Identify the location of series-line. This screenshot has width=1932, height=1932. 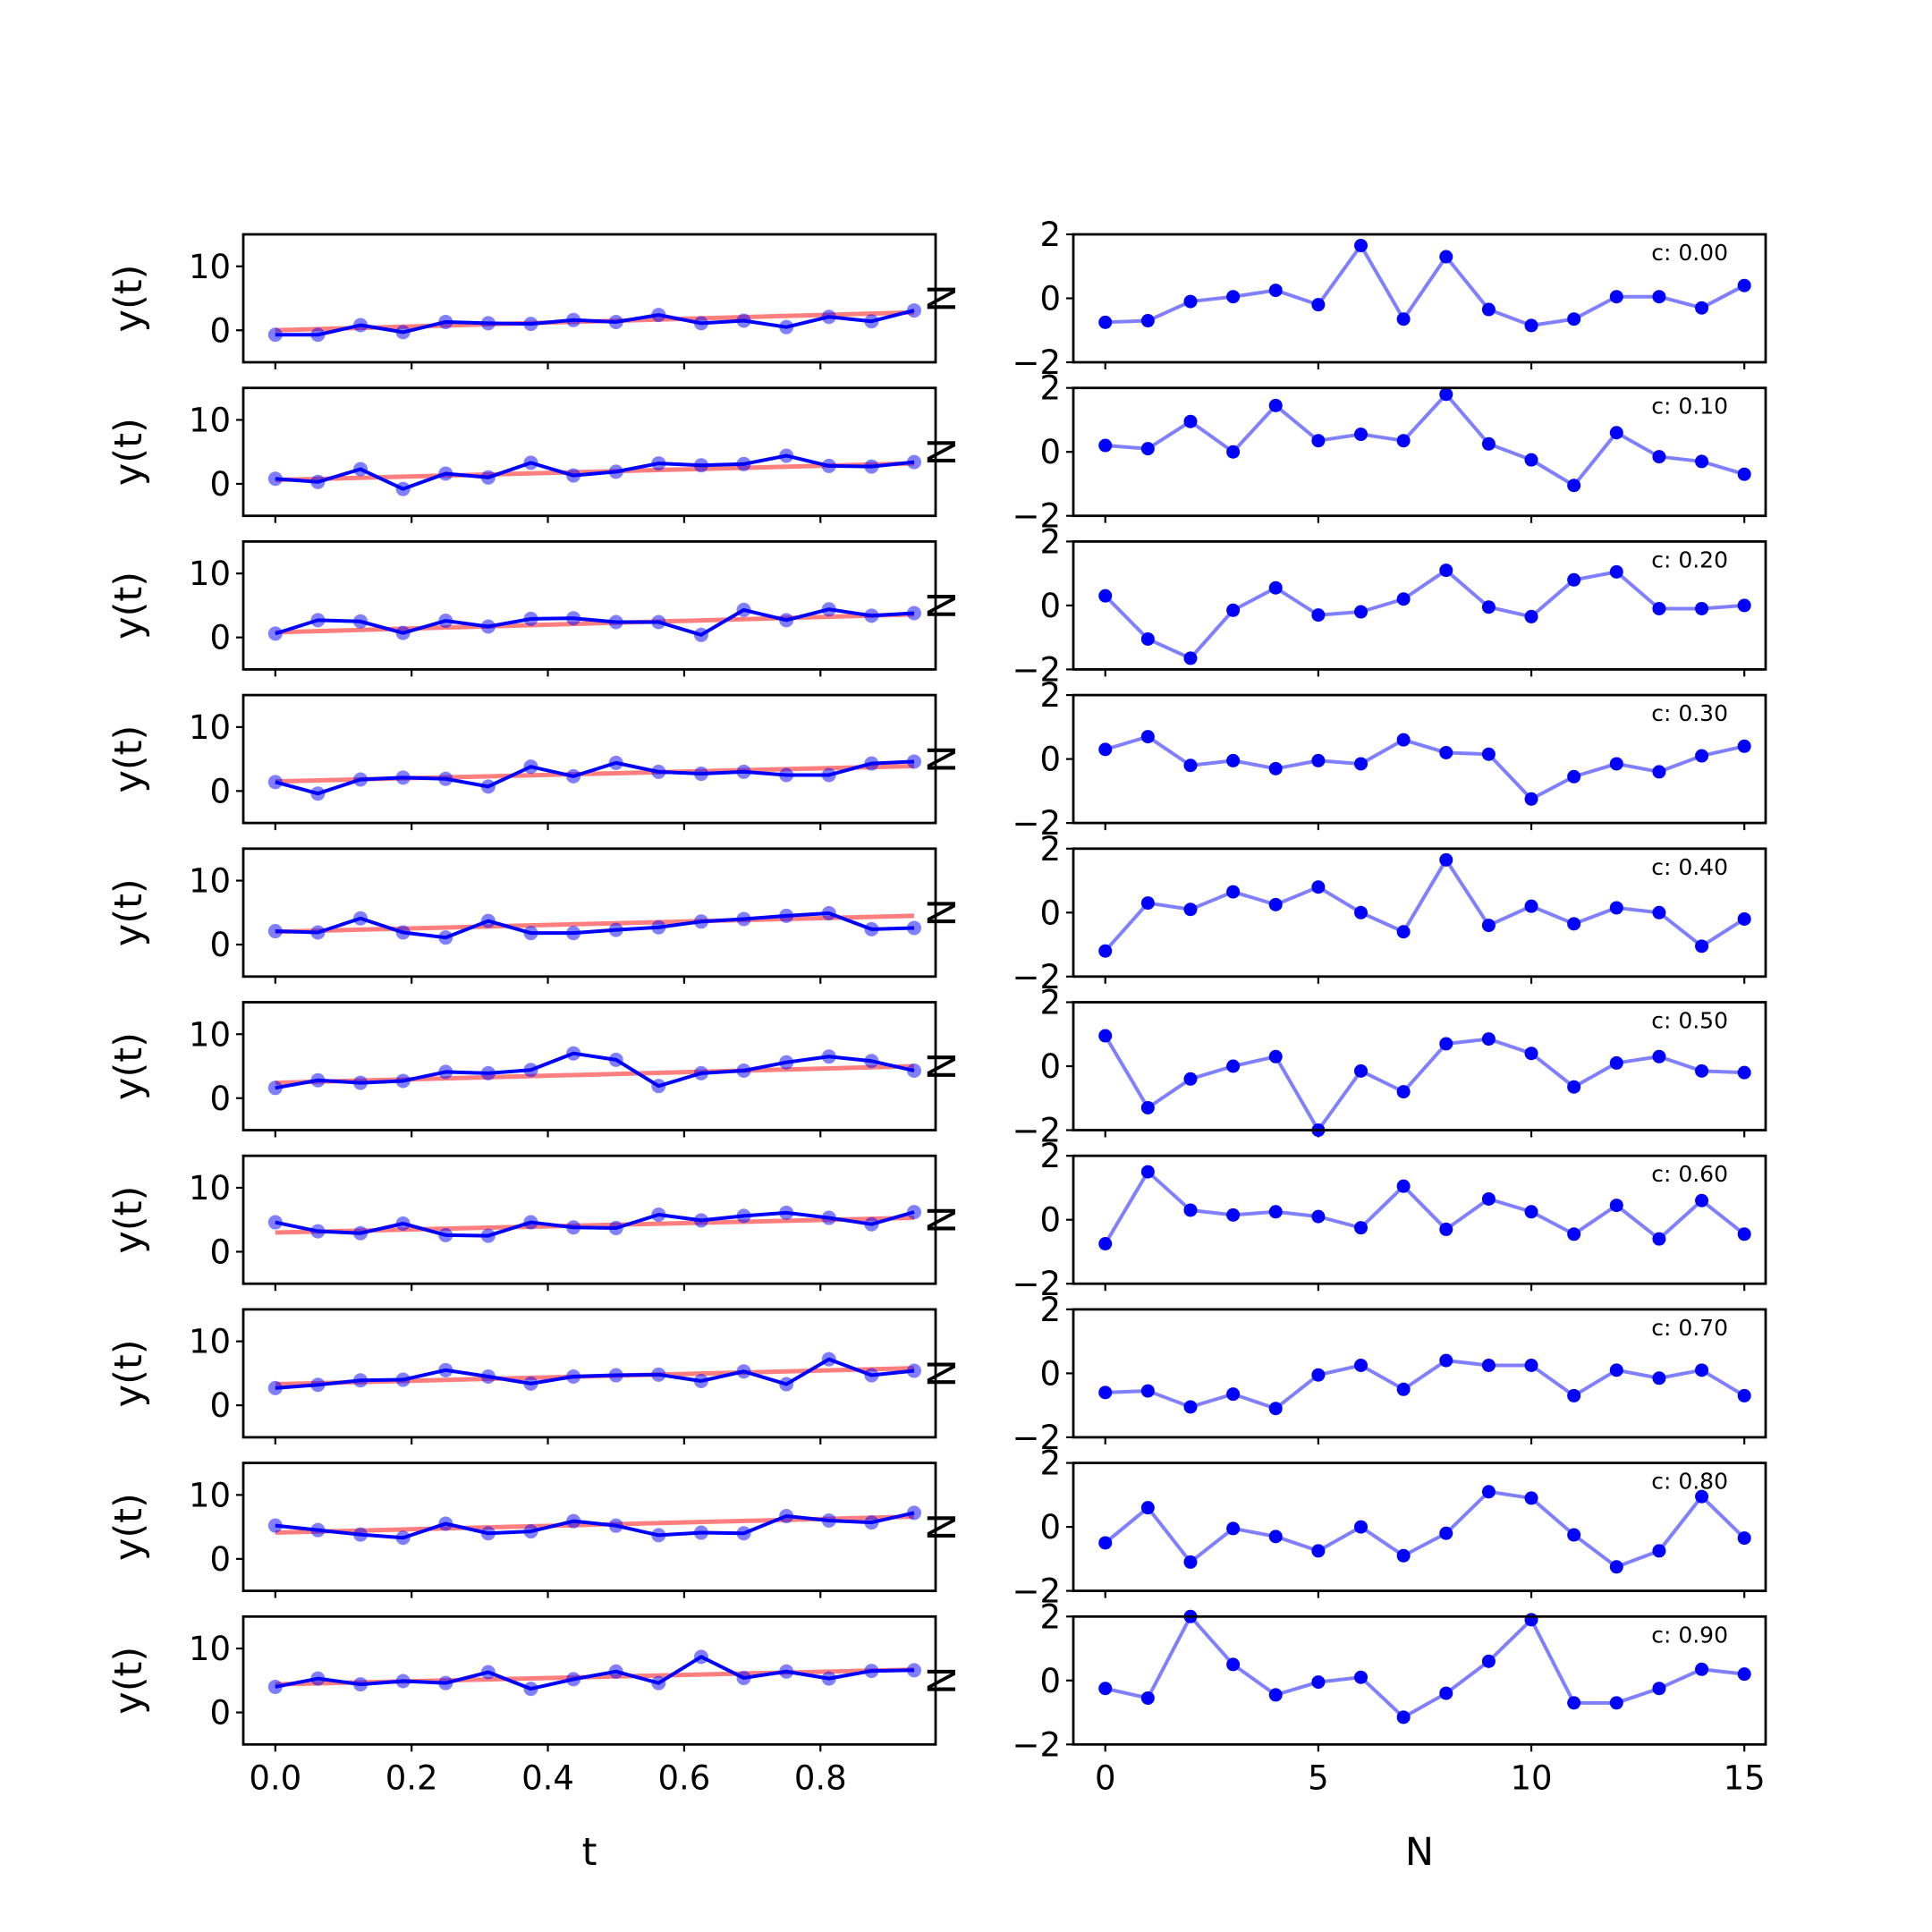
(595, 323).